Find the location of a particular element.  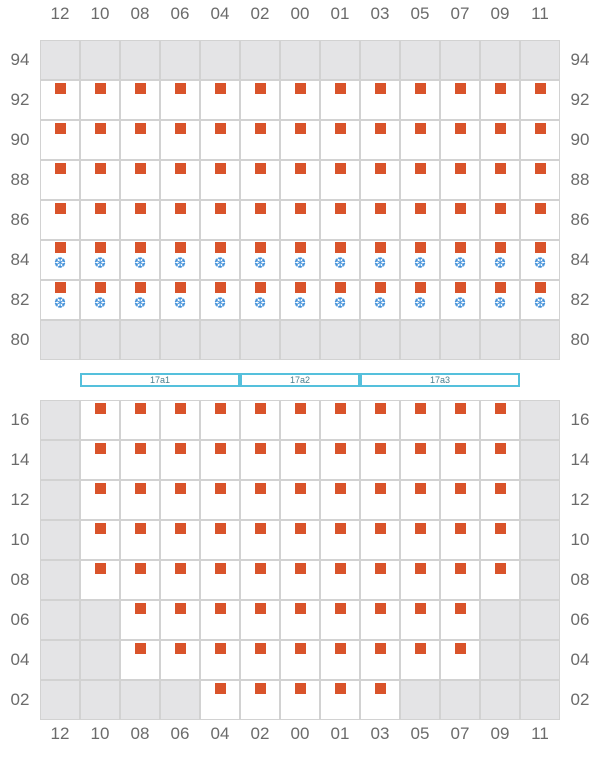

hatch-cover: 17a3 is located at coordinates (440, 380).